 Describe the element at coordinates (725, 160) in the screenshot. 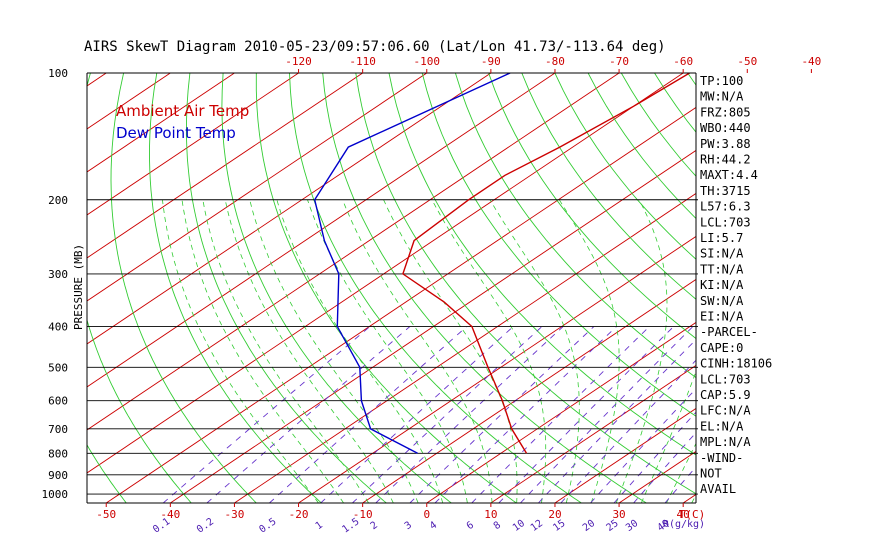

I see `index-line: RH:44.2` at that location.